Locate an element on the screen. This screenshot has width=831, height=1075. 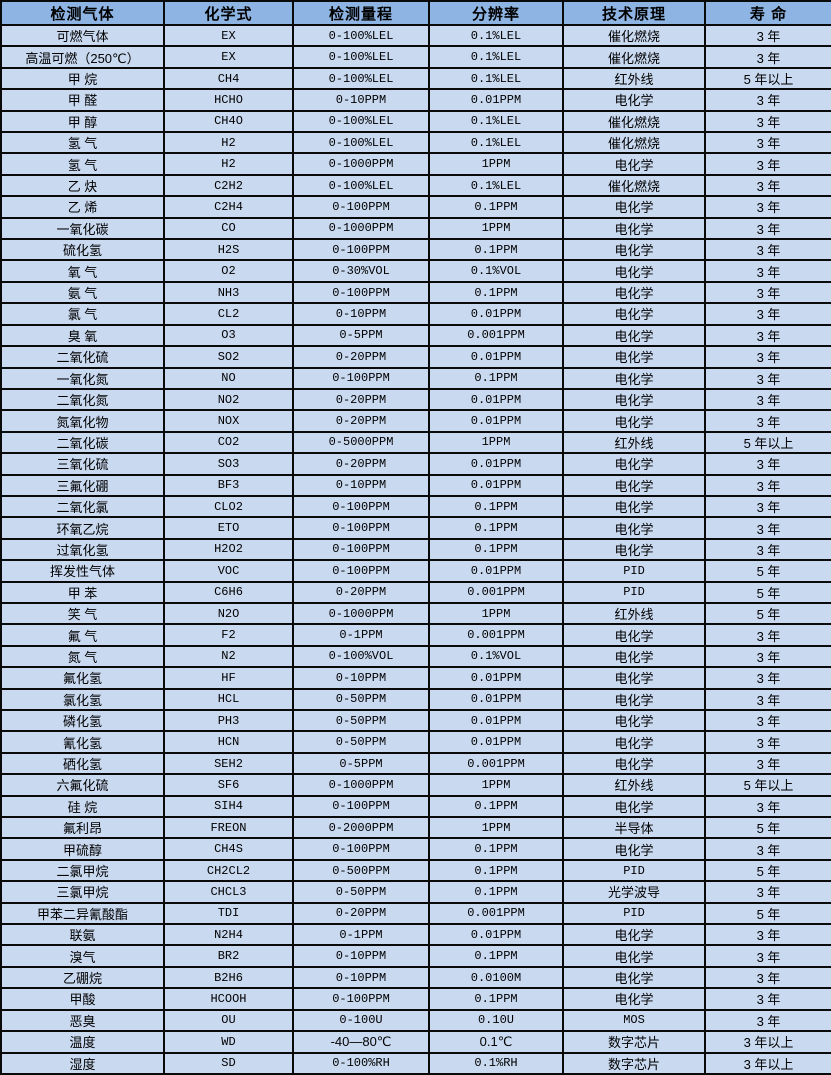
table-row: 硅 烷 SIH4 0-100PPM 0.1PPM 电化学 3 年 is located at coordinates (415, 806).